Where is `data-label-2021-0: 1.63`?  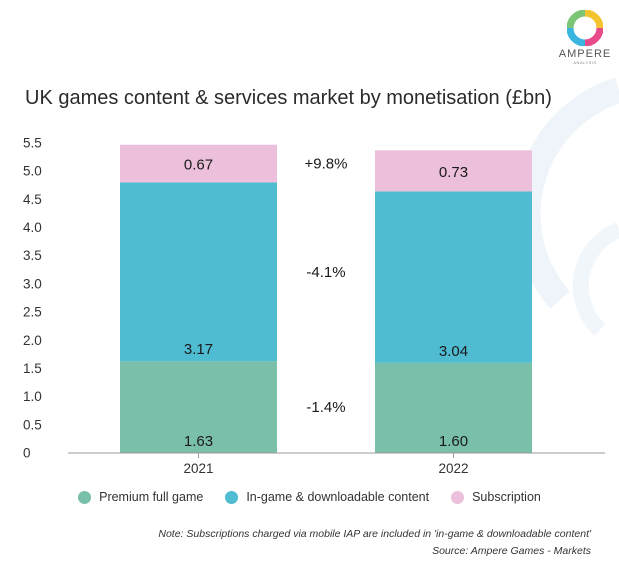 data-label-2021-0: 1.63 is located at coordinates (198, 441).